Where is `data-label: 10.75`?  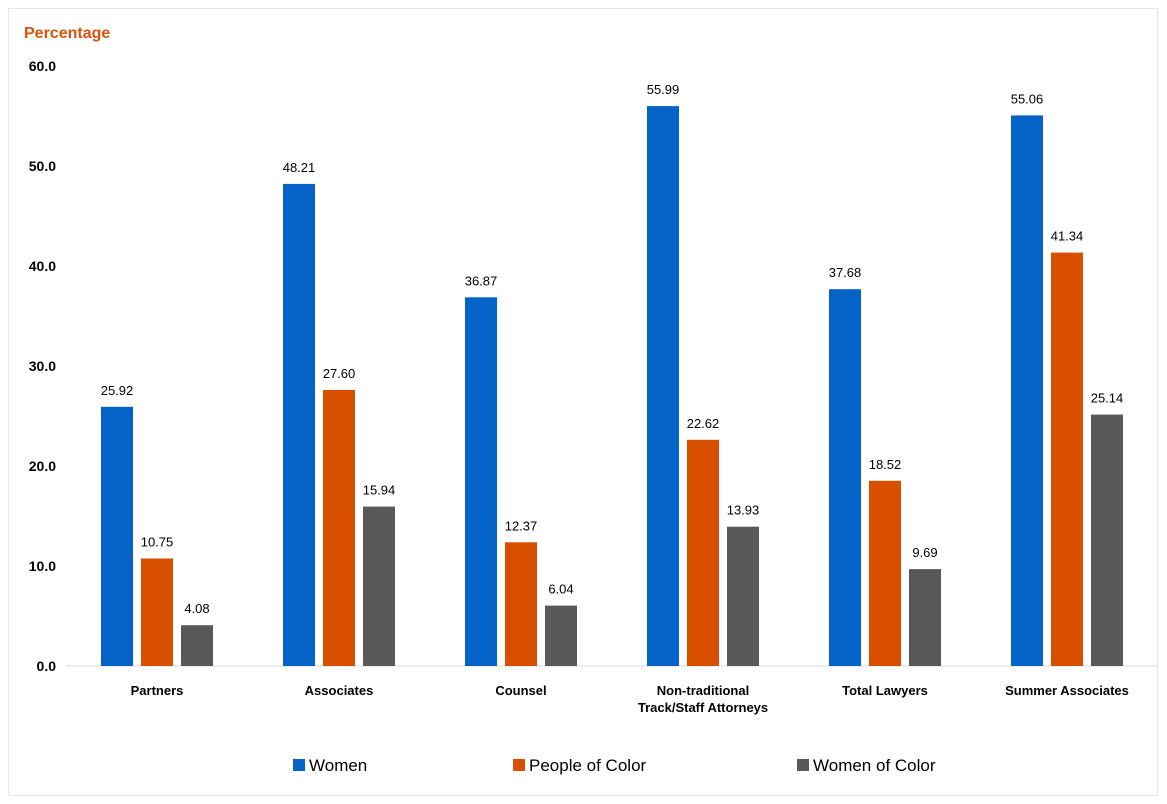
data-label: 10.75 is located at coordinates (157, 542).